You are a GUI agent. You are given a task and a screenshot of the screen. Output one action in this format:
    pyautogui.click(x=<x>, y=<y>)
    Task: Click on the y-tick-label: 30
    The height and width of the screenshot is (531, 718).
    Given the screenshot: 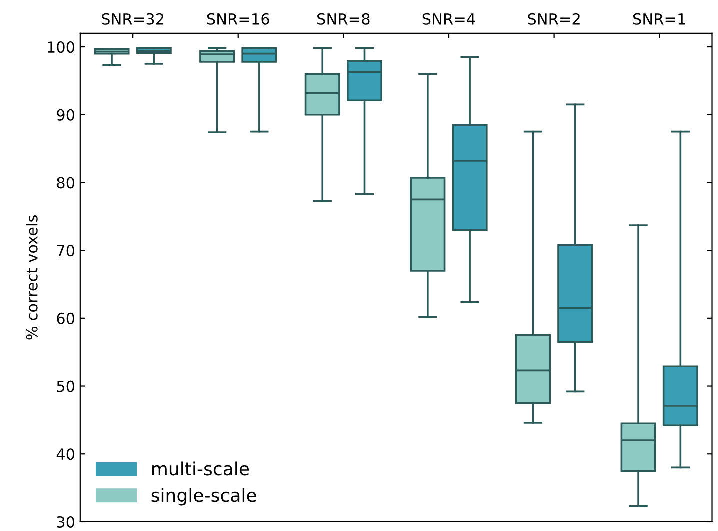 What is the action you would take?
    pyautogui.click(x=66, y=522)
    